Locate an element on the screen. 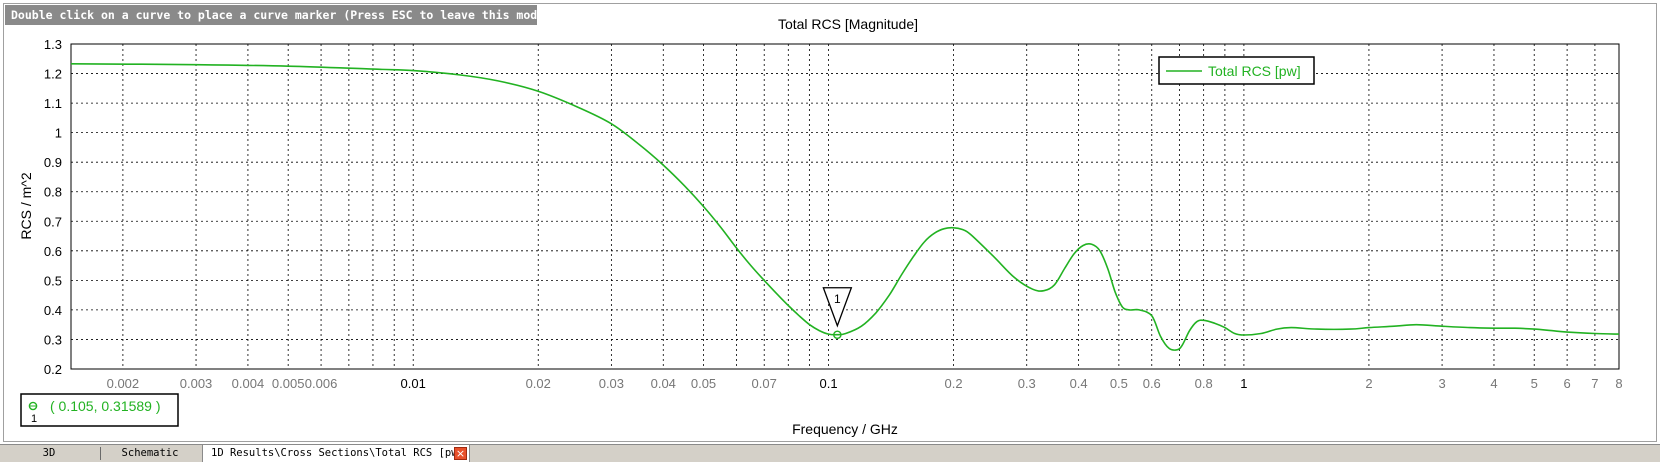  y-tick-label: 0.8 is located at coordinates (53, 192).